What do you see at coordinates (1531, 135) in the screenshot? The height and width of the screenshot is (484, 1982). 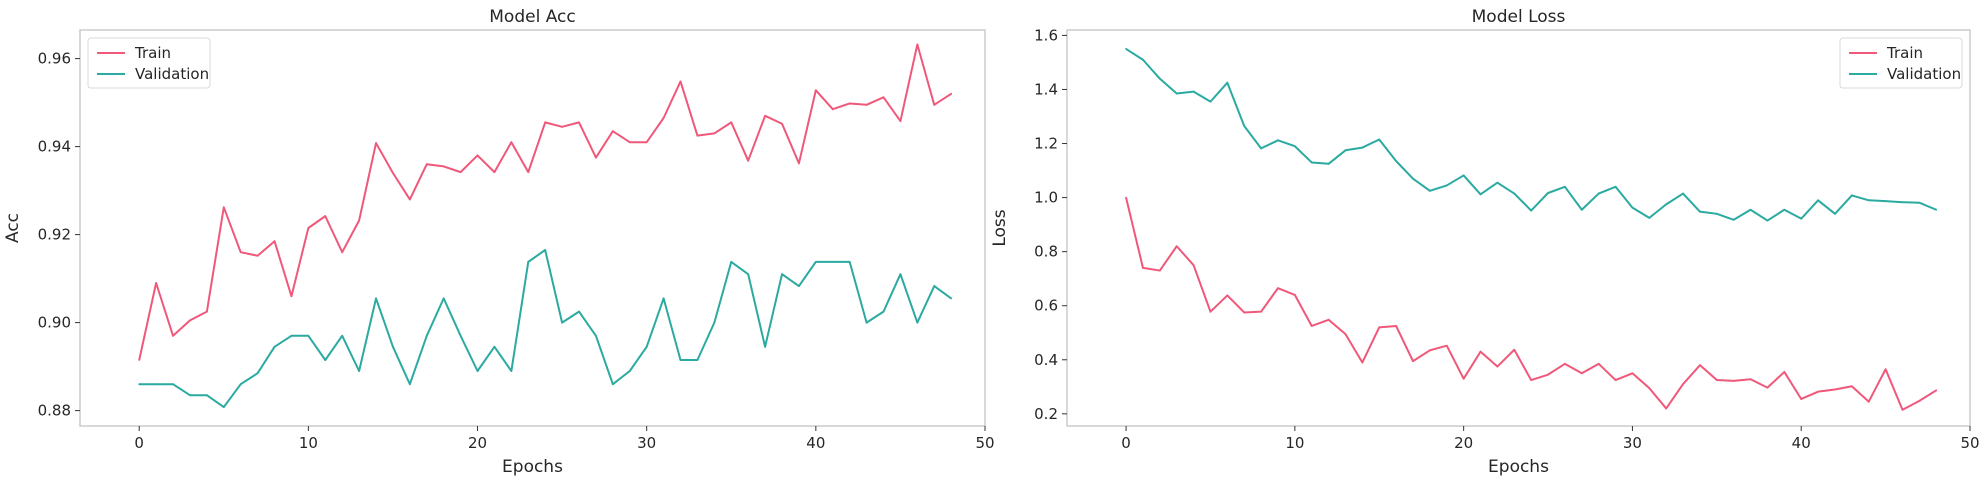 I see `series-line-validation` at bounding box center [1531, 135].